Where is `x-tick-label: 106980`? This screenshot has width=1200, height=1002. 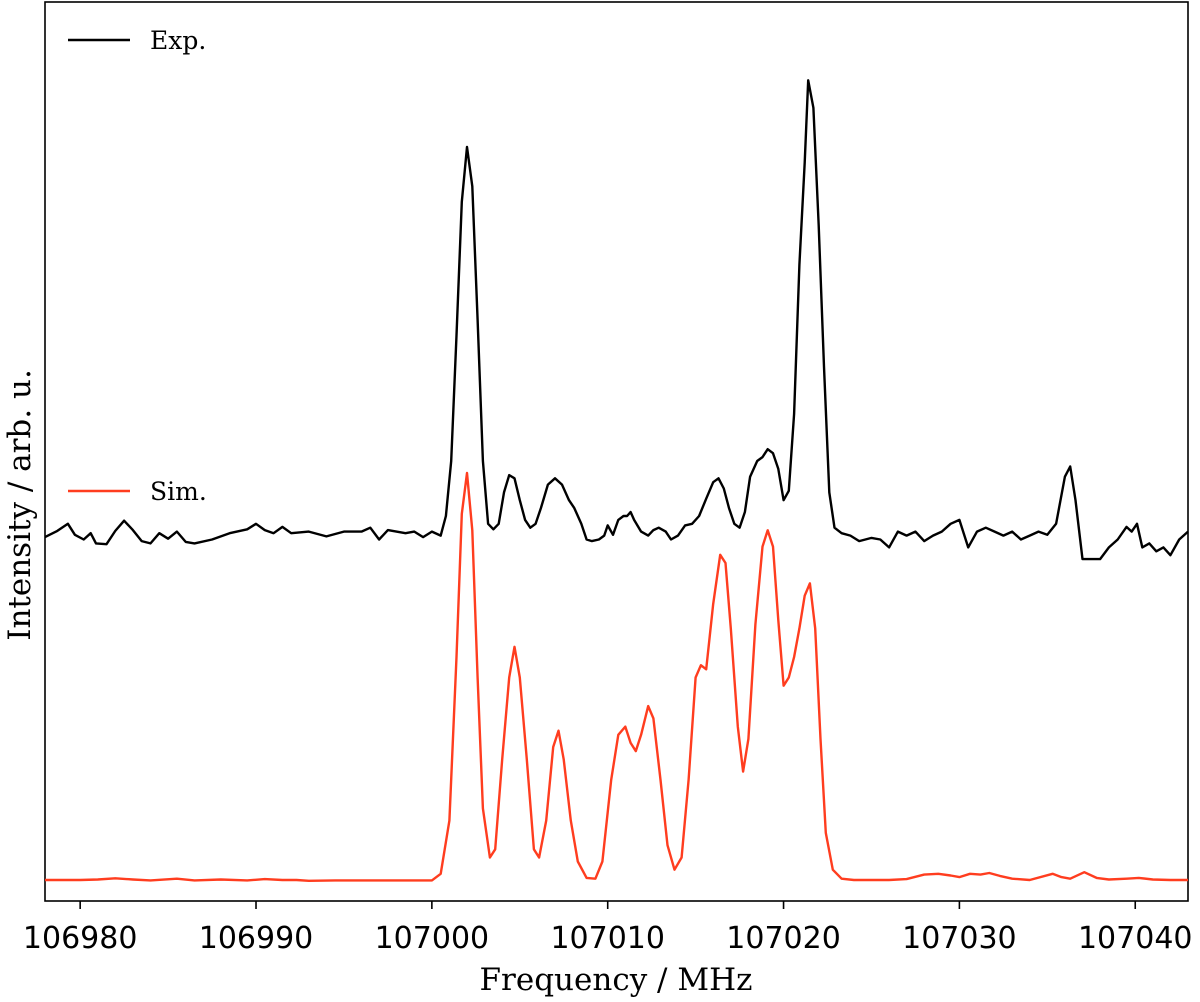
x-tick-label: 106980 is located at coordinates (80, 938).